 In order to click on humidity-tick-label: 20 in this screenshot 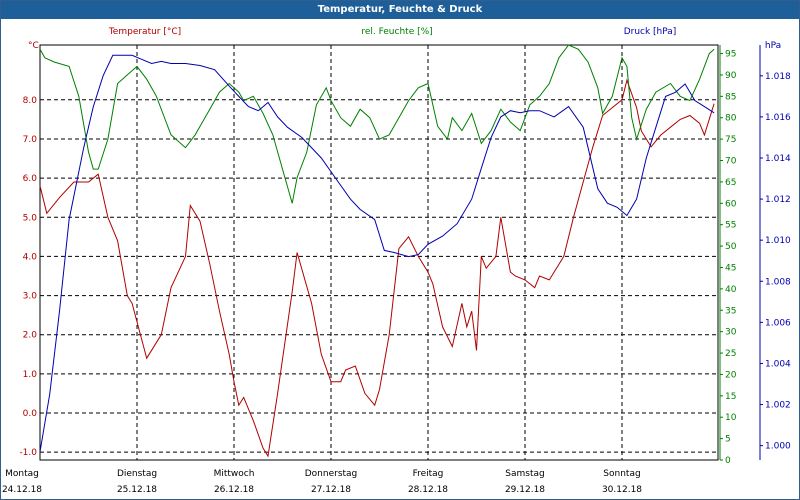, I will do `click(731, 375)`.